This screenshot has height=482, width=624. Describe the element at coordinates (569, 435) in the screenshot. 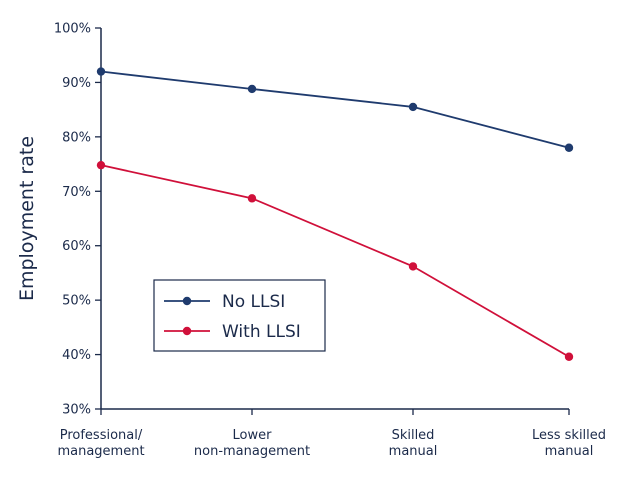

I see `x-tick-label-line: Less skilled` at that location.